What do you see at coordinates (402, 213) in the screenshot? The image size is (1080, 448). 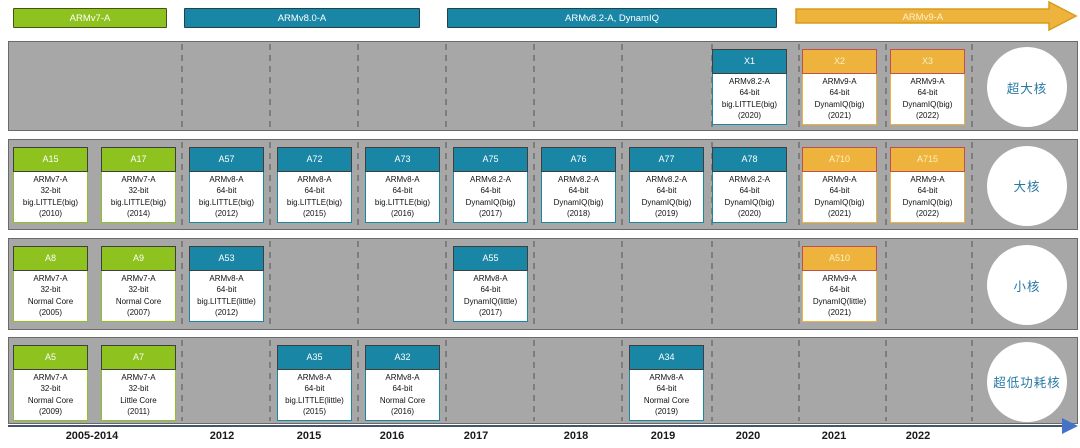 I see `spec-line: (2016)` at bounding box center [402, 213].